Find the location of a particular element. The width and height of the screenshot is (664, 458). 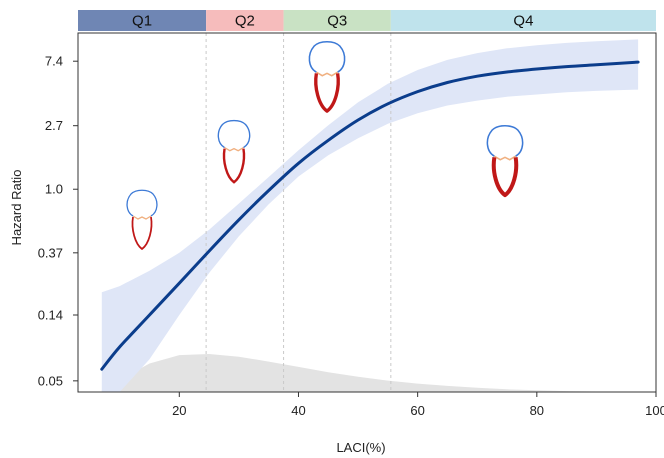

y-tick-label: 0.14 is located at coordinates (50, 314).